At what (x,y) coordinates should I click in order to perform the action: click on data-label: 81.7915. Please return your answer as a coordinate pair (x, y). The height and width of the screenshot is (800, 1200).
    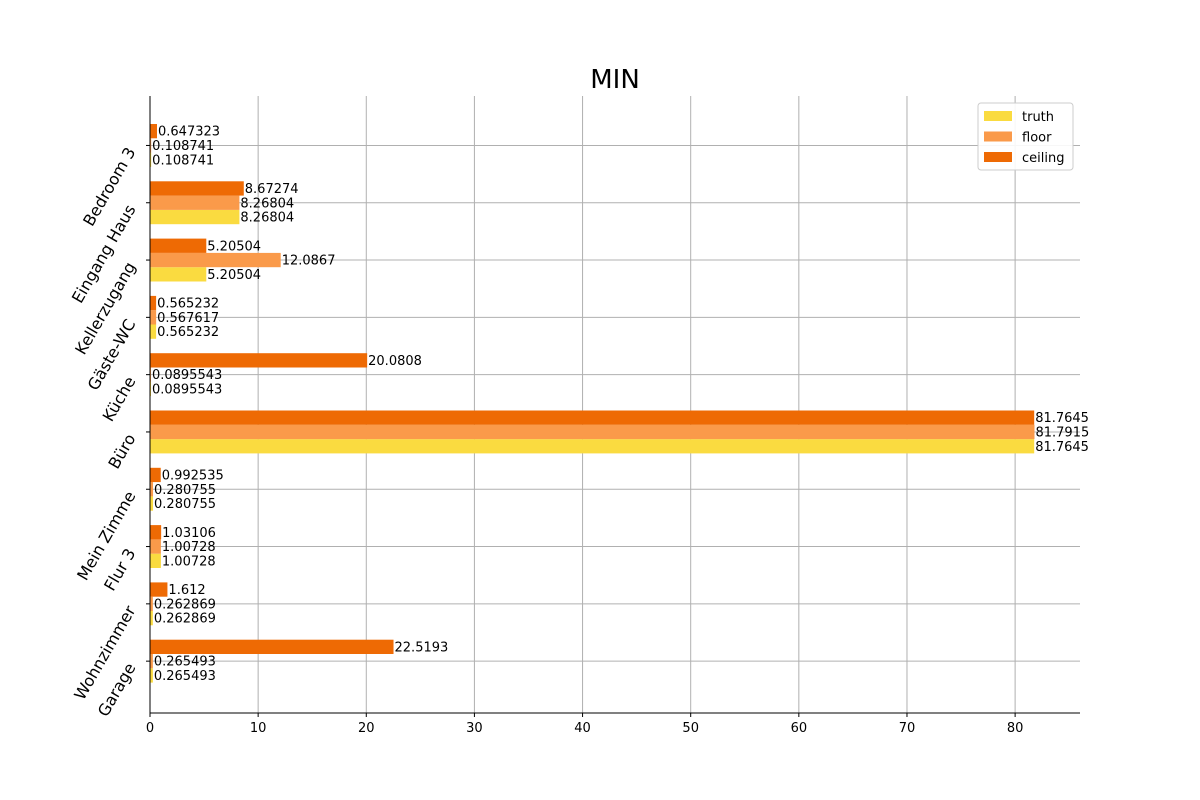
    Looking at the image, I should click on (1062, 432).